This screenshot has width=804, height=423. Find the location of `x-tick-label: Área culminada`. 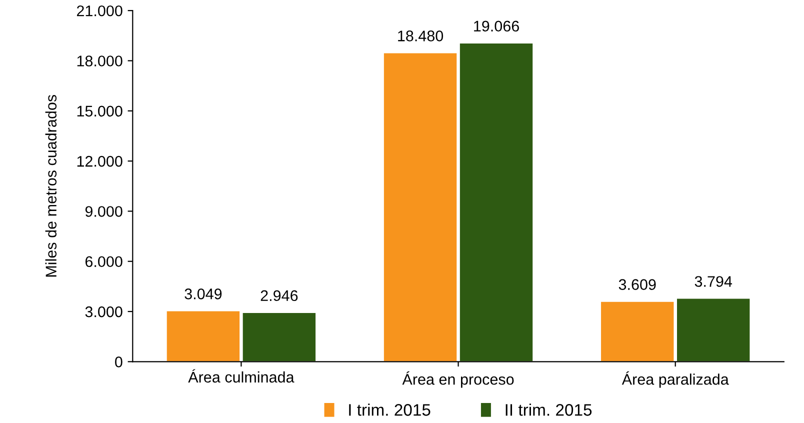

x-tick-label: Área culminada is located at coordinates (241, 376).